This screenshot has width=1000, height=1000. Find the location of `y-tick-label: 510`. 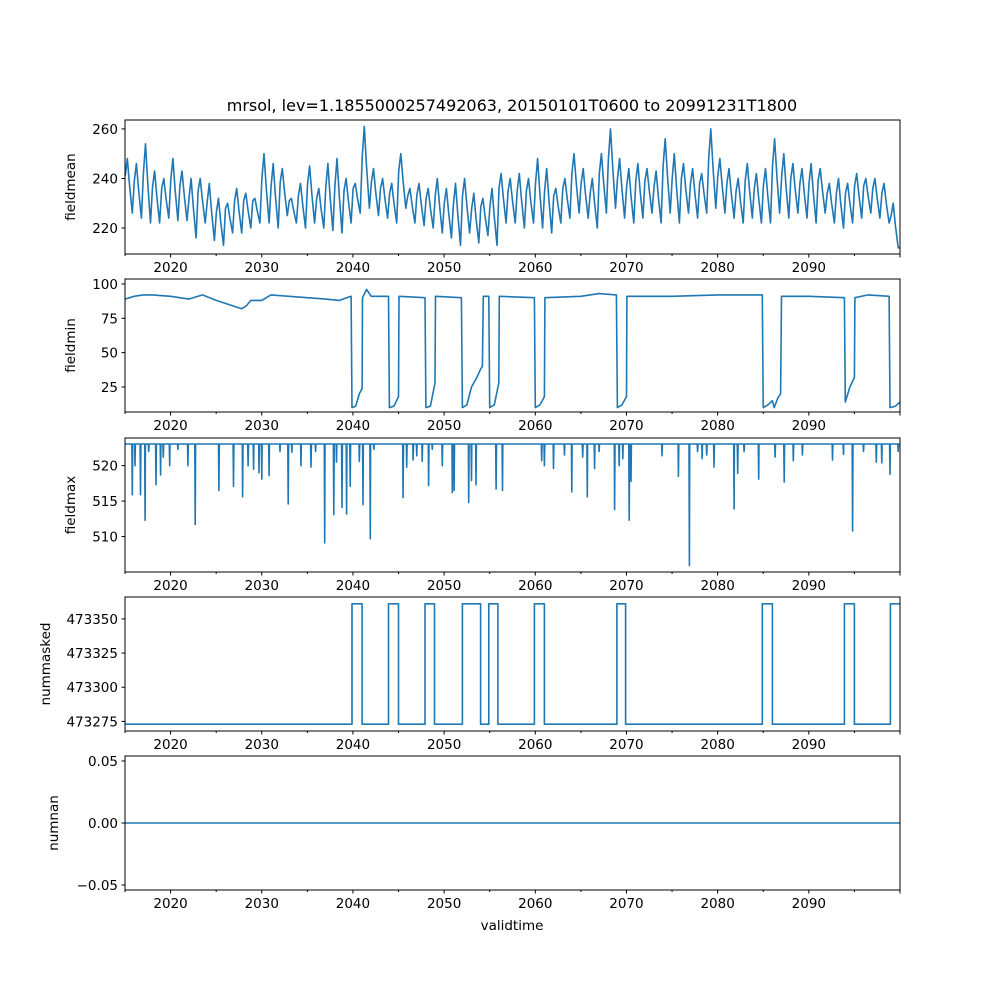

y-tick-label: 510 is located at coordinates (105, 538).